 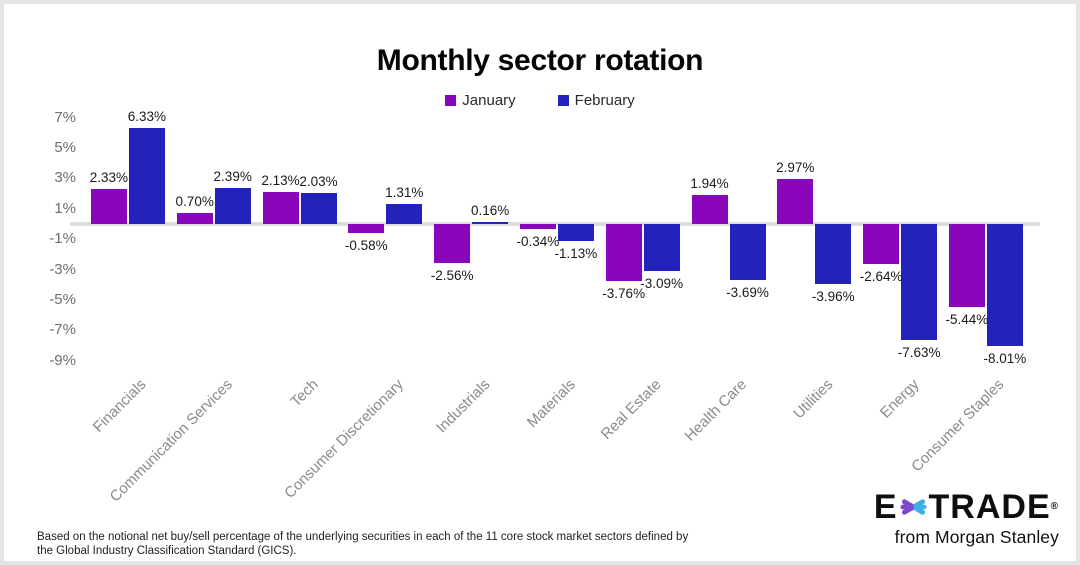 What do you see at coordinates (404, 214) in the screenshot?
I see `bar-february-consumer-discretionary` at bounding box center [404, 214].